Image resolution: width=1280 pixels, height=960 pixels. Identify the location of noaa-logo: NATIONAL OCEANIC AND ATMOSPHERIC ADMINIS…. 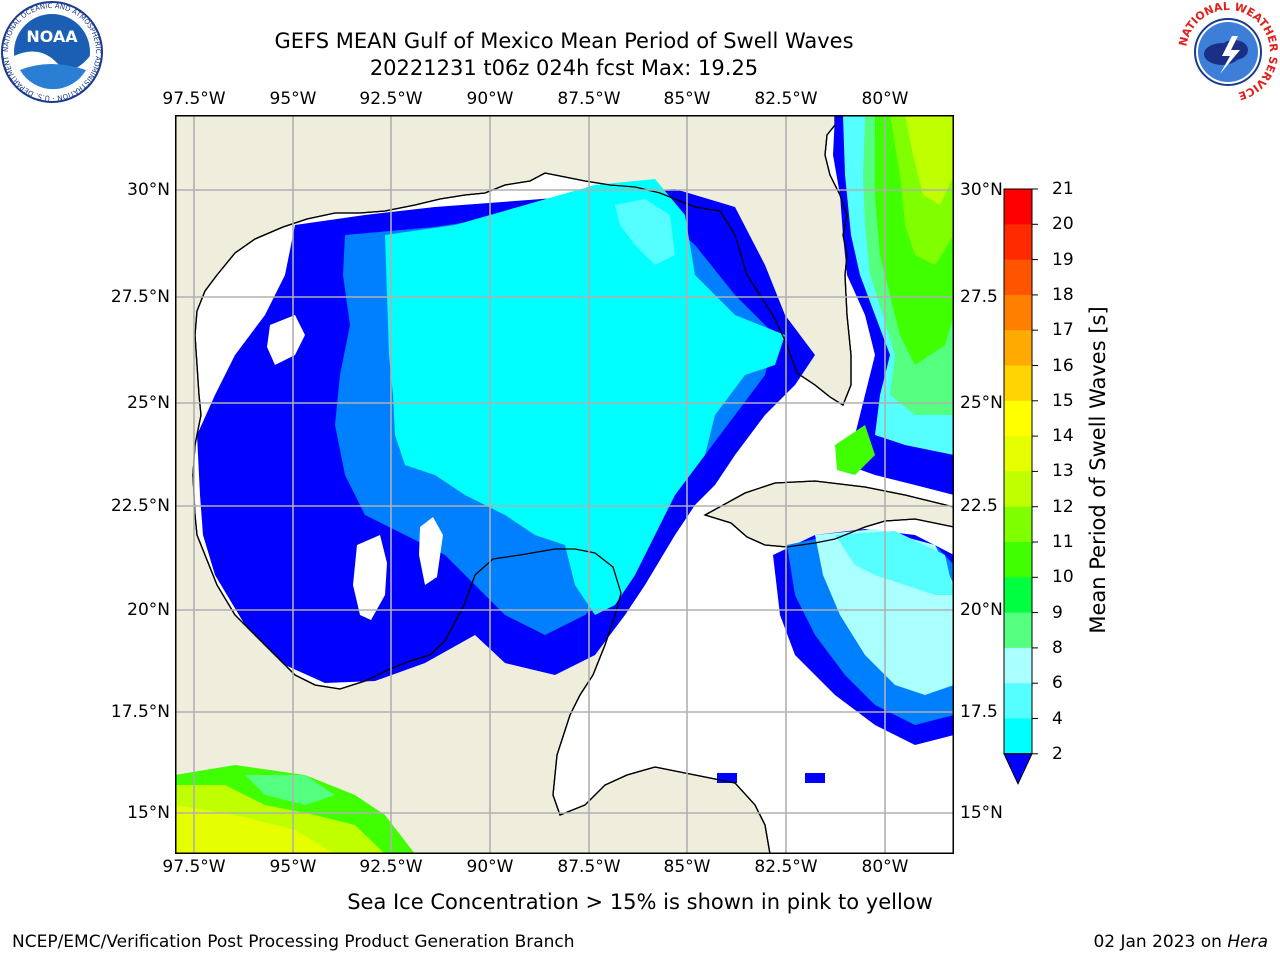
(52, 52).